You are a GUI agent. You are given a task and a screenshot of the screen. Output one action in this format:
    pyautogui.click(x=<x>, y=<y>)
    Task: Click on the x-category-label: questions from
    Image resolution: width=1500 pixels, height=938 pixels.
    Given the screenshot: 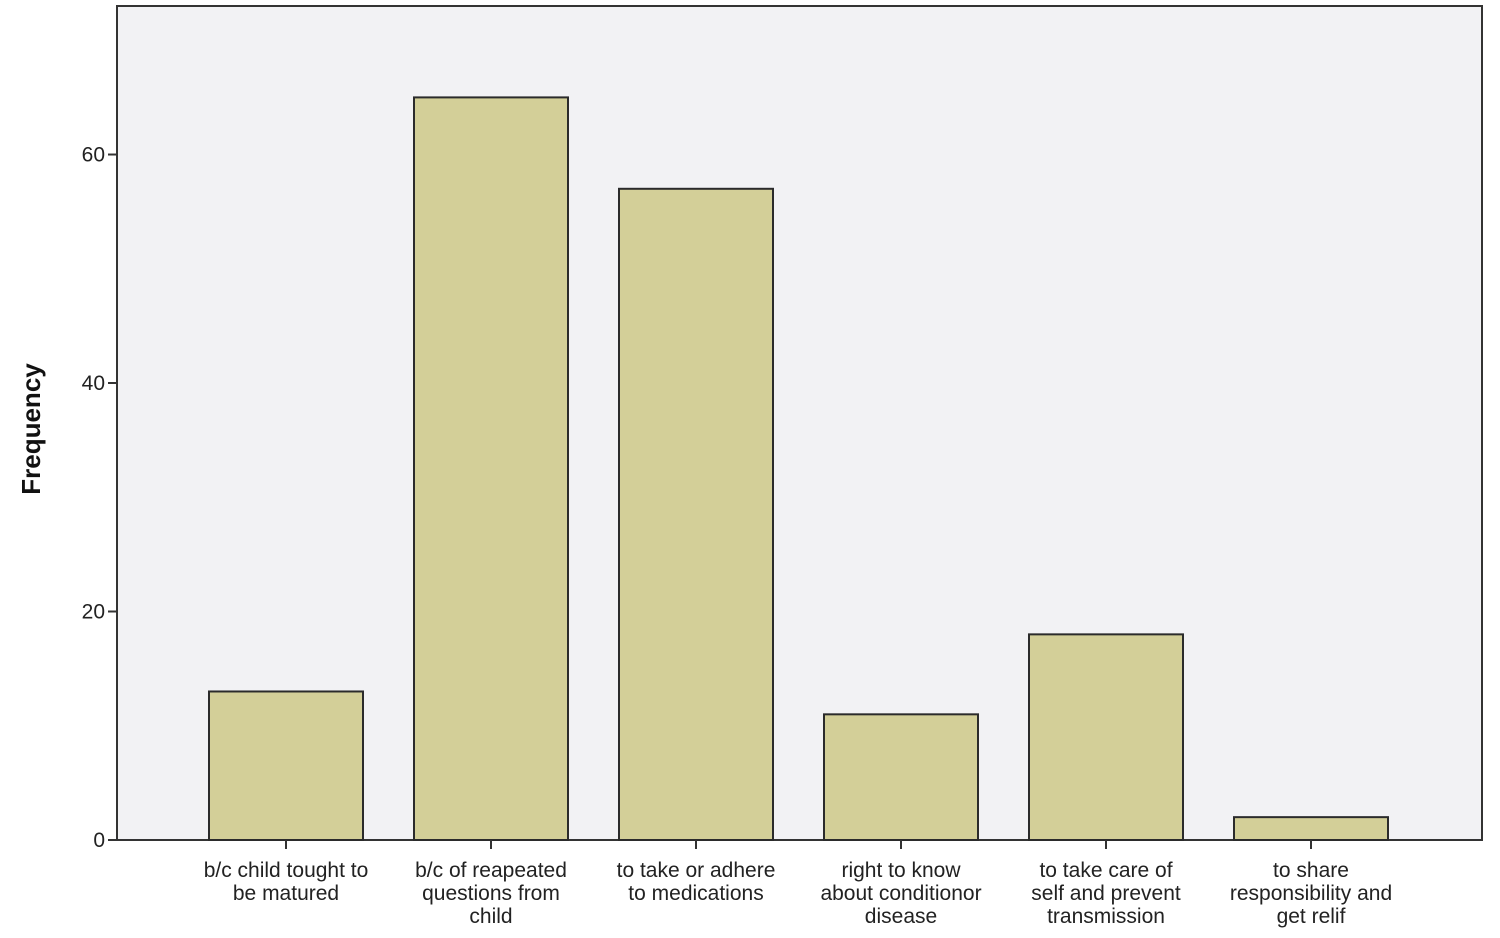 What is the action you would take?
    pyautogui.click(x=491, y=893)
    